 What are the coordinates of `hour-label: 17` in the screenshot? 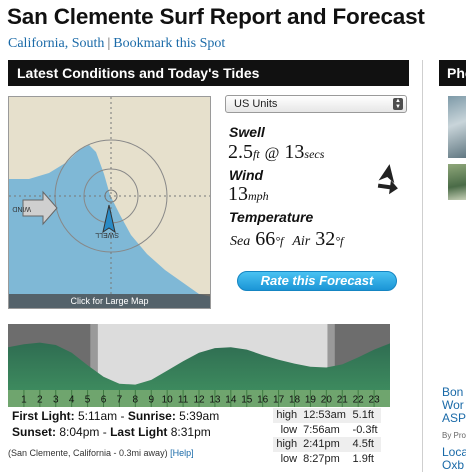 It's located at (279, 400).